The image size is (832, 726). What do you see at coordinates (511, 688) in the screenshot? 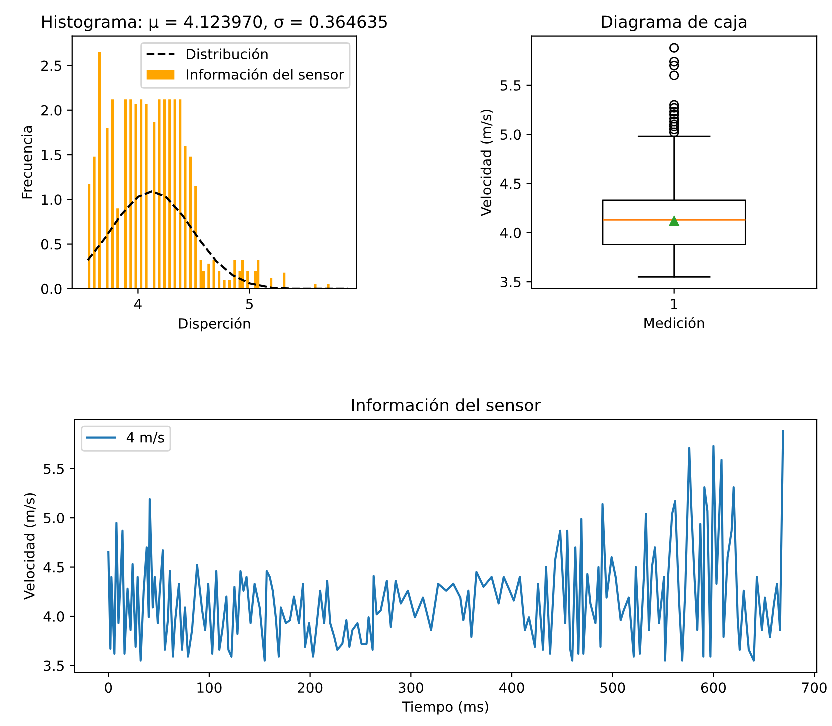
I see `x-tick-label: 400` at bounding box center [511, 688].